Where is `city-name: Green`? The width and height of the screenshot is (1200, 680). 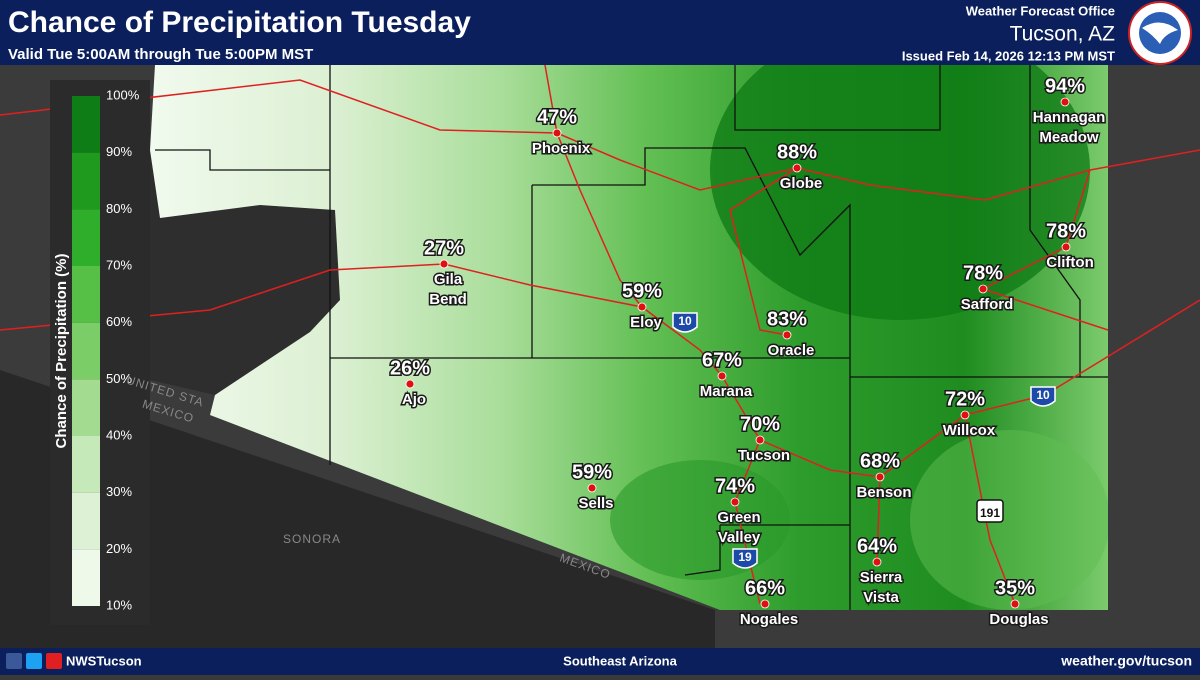 city-name: Green is located at coordinates (738, 517).